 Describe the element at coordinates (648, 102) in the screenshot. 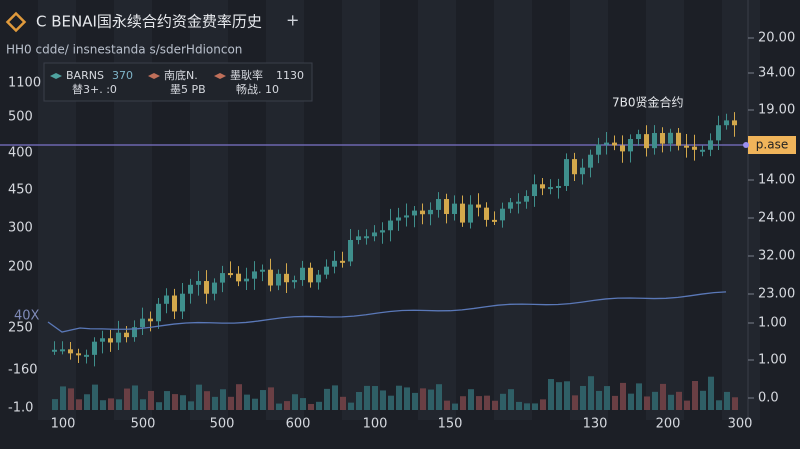

I see `annotation: 7B0贤金合约` at that location.